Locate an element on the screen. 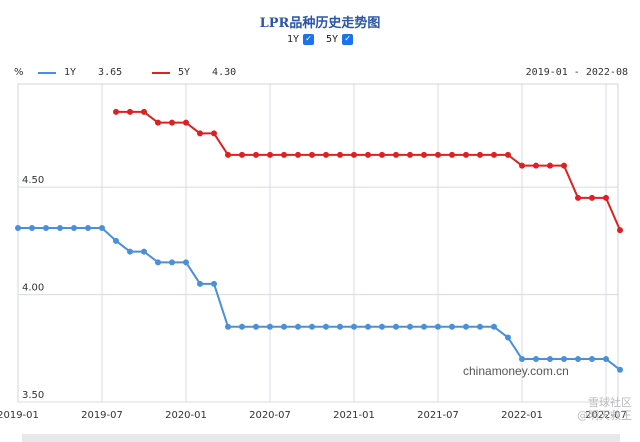 Image resolution: width=640 pixels, height=442 pixels. social-watermark-line1: 雪球社区 is located at coordinates (610, 402).